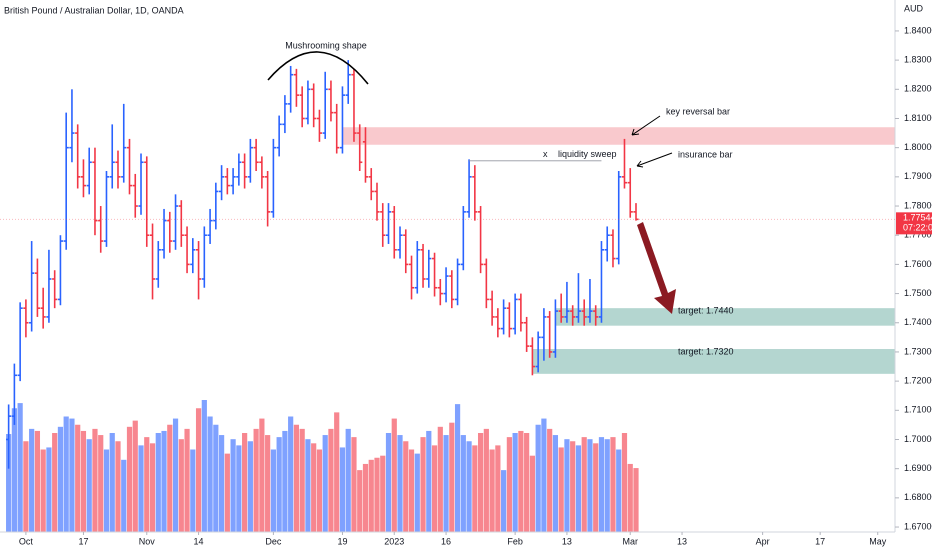 This screenshot has width=932, height=555. I want to click on x-tick-label: Apr, so click(763, 541).